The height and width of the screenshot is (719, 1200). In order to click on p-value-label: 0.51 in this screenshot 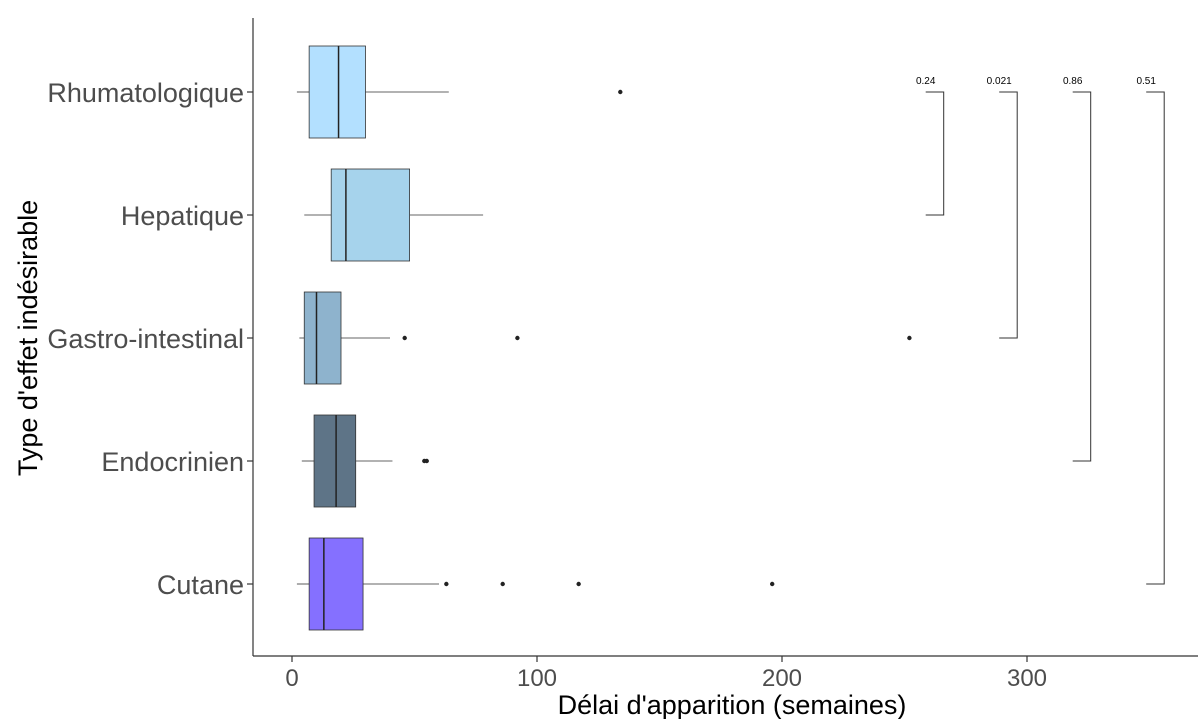, I will do `click(1146, 81)`.